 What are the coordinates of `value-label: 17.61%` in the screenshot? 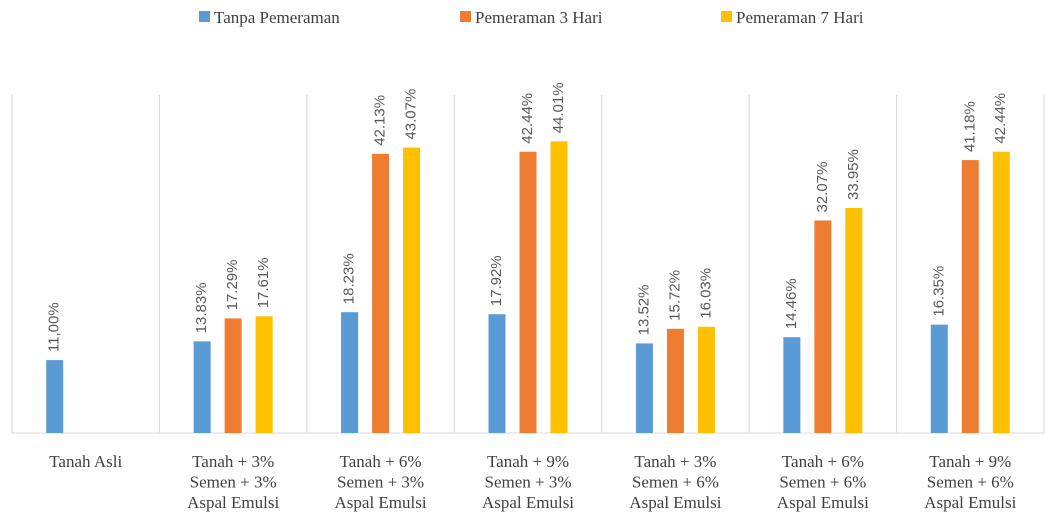 It's located at (263, 282).